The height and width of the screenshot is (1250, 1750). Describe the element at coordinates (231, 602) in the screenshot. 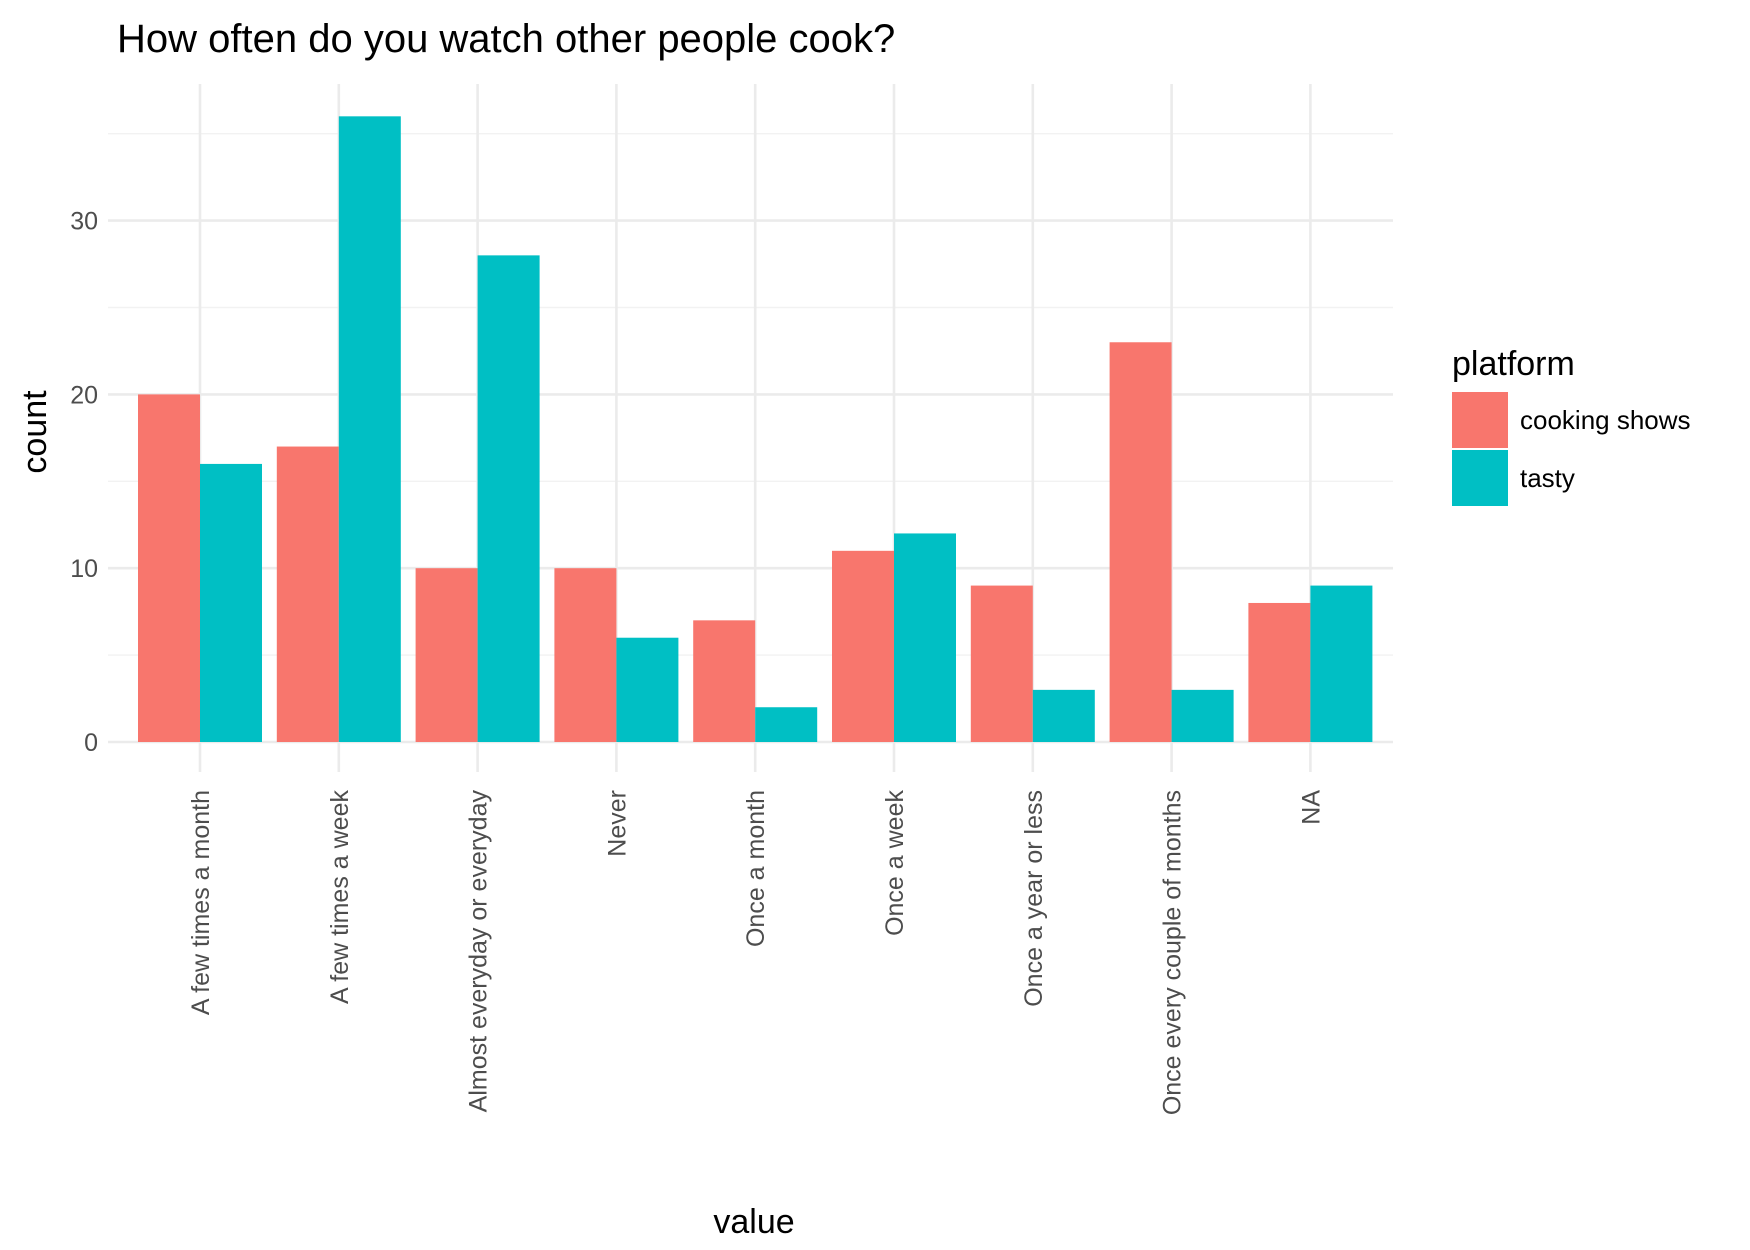

I see `bar-tasty-a-few-times-a-month` at that location.